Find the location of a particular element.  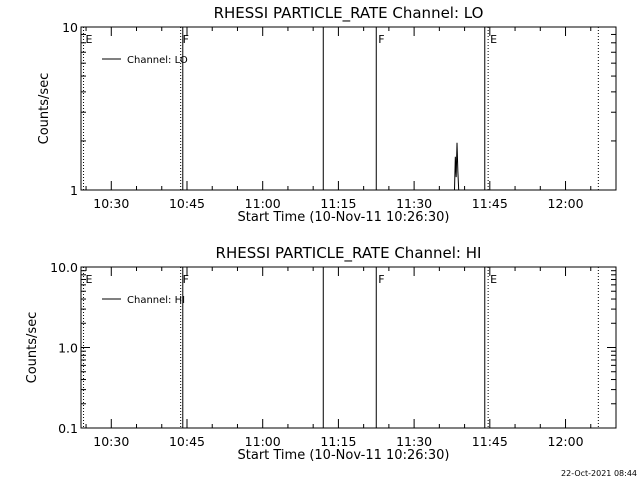

footer-timestamp: 22-Oct-2021 08:44 is located at coordinates (599, 473).